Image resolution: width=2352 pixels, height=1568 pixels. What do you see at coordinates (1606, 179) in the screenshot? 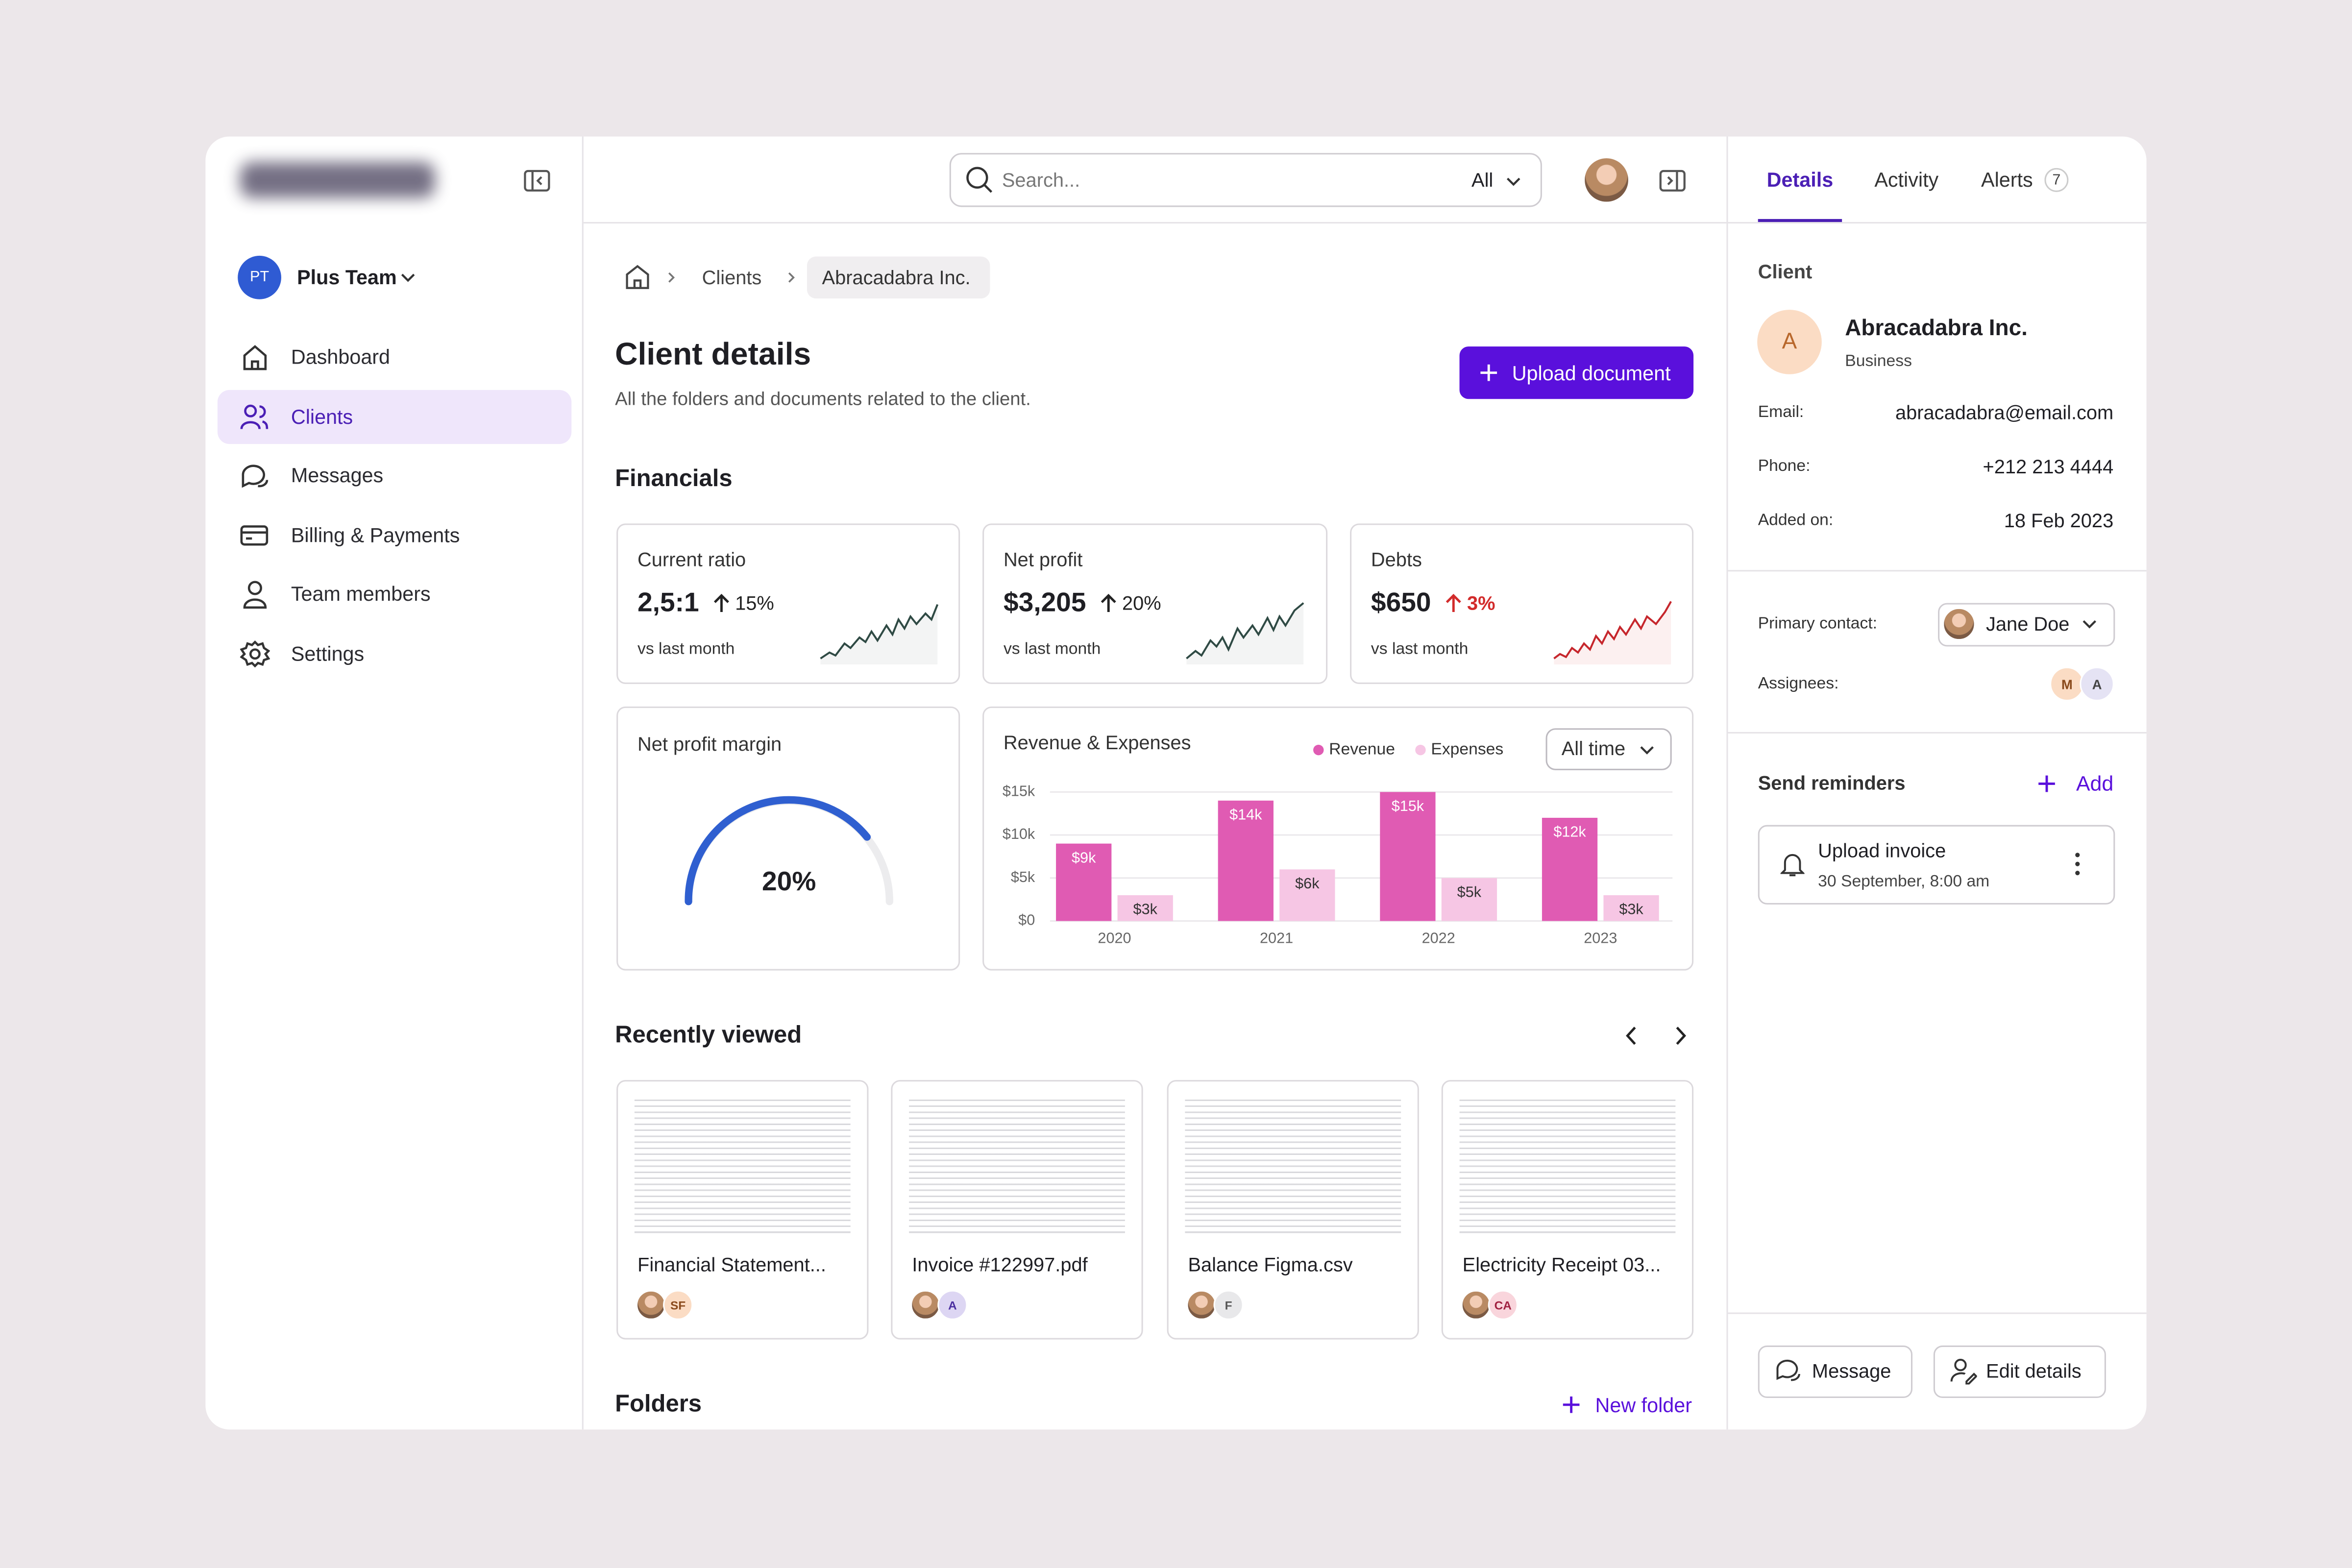
I see `user-avatar` at bounding box center [1606, 179].